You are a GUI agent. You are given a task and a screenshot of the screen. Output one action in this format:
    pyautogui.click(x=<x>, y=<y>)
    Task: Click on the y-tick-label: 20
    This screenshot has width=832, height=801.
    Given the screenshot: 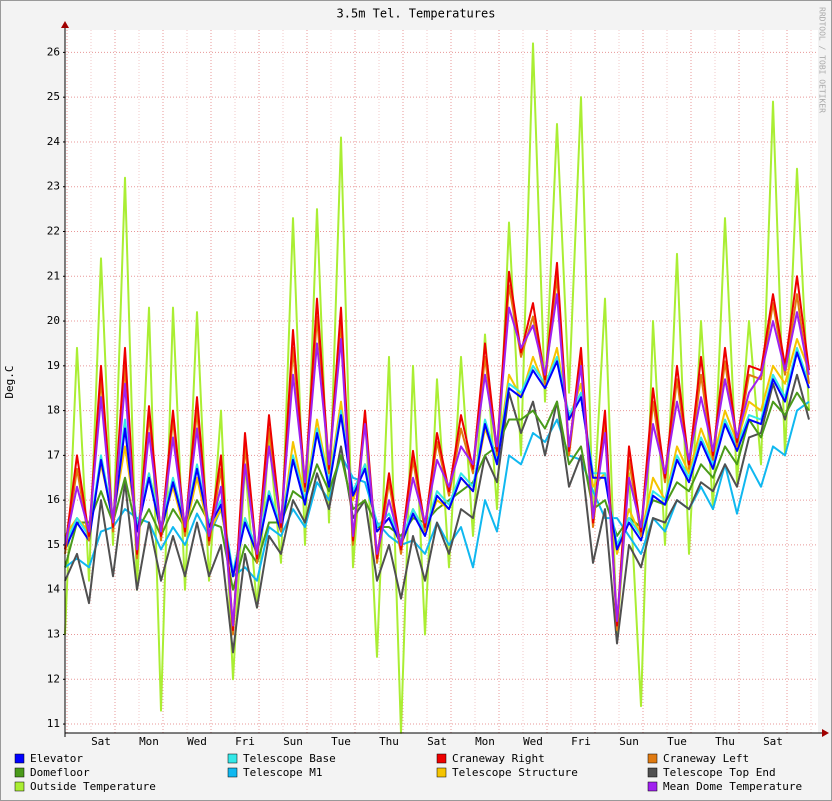 What is the action you would take?
    pyautogui.click(x=53, y=320)
    